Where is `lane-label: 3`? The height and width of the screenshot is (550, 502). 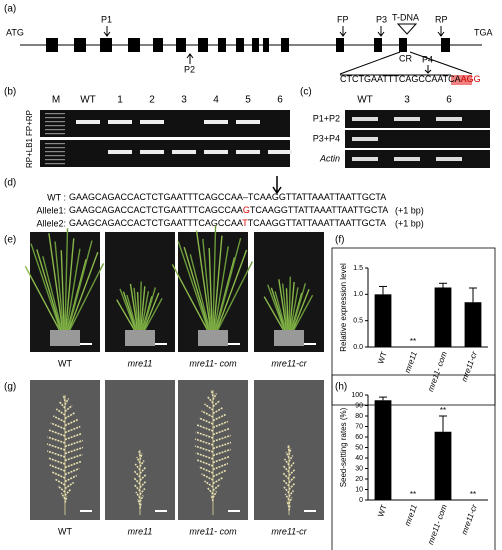 lane-label: 3 is located at coordinates (407, 100).